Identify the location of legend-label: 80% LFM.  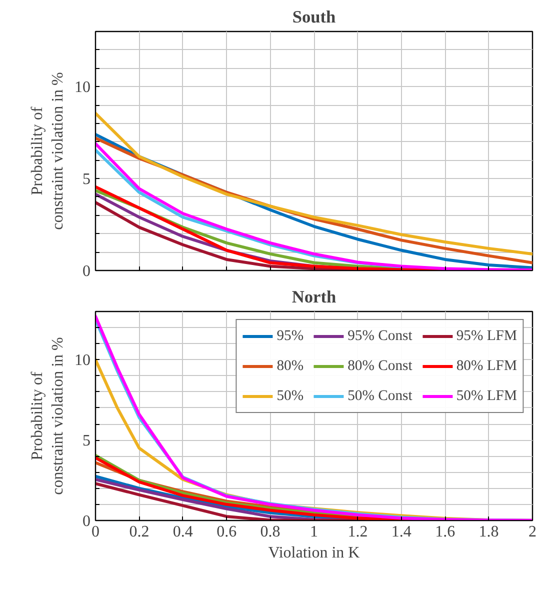
(486, 366).